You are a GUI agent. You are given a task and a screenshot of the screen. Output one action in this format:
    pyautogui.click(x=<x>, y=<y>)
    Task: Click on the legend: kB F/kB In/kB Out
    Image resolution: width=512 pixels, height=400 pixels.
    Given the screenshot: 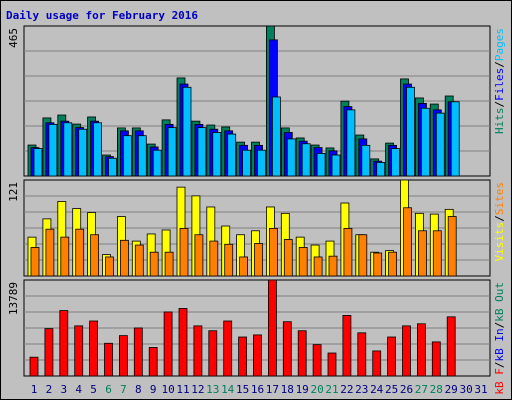 What is the action you would take?
    pyautogui.click(x=499, y=338)
    